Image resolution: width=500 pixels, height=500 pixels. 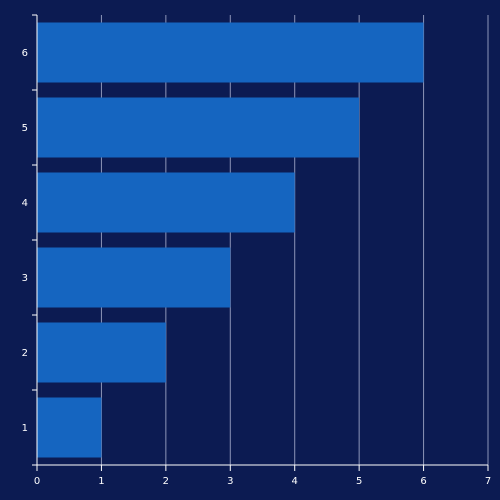 I want to click on y-tick-label: 1, so click(x=25, y=428).